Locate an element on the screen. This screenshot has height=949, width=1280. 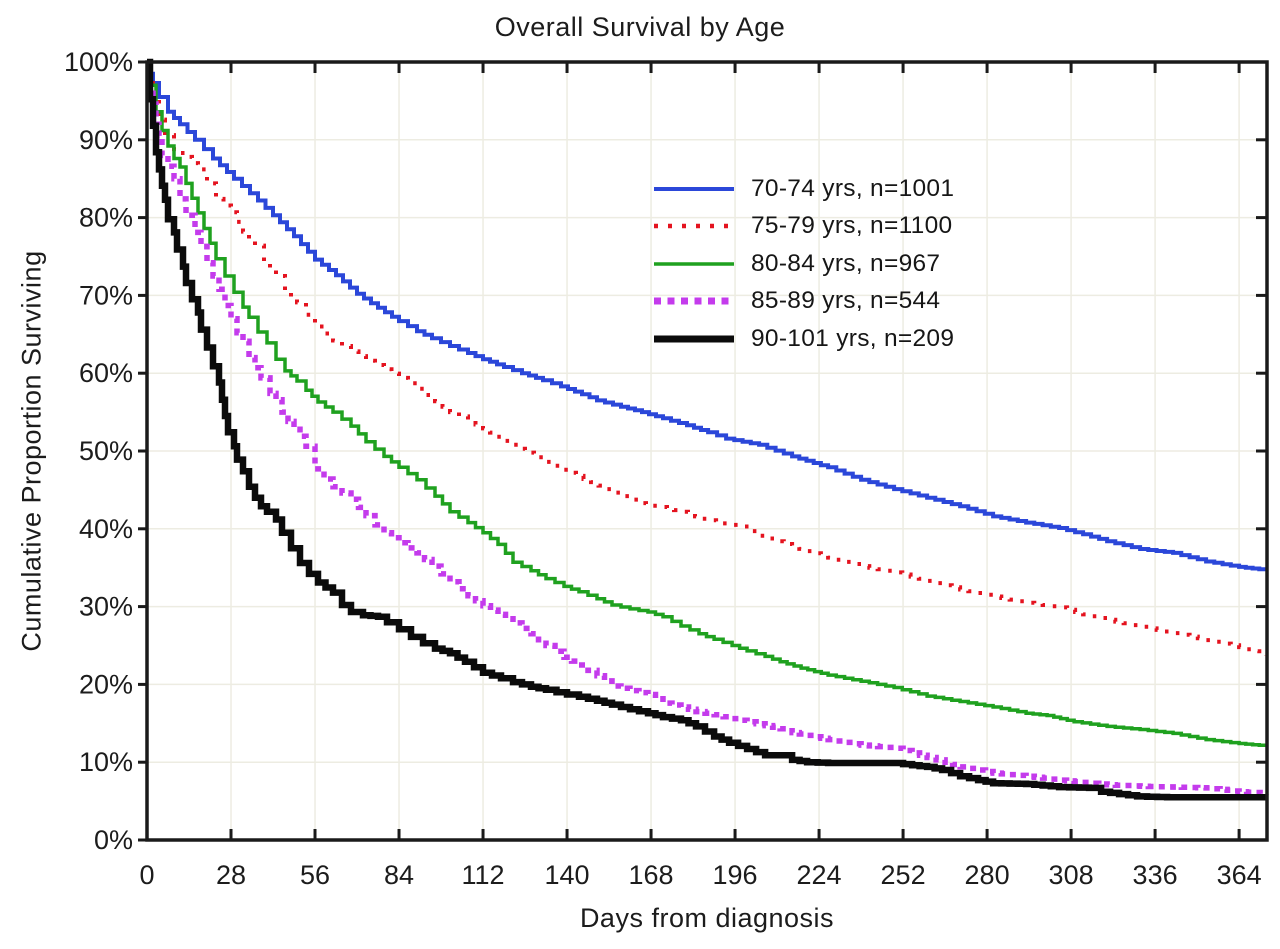
legend-item-80-84: 80-84 yrs, n=967 is located at coordinates (803, 264).